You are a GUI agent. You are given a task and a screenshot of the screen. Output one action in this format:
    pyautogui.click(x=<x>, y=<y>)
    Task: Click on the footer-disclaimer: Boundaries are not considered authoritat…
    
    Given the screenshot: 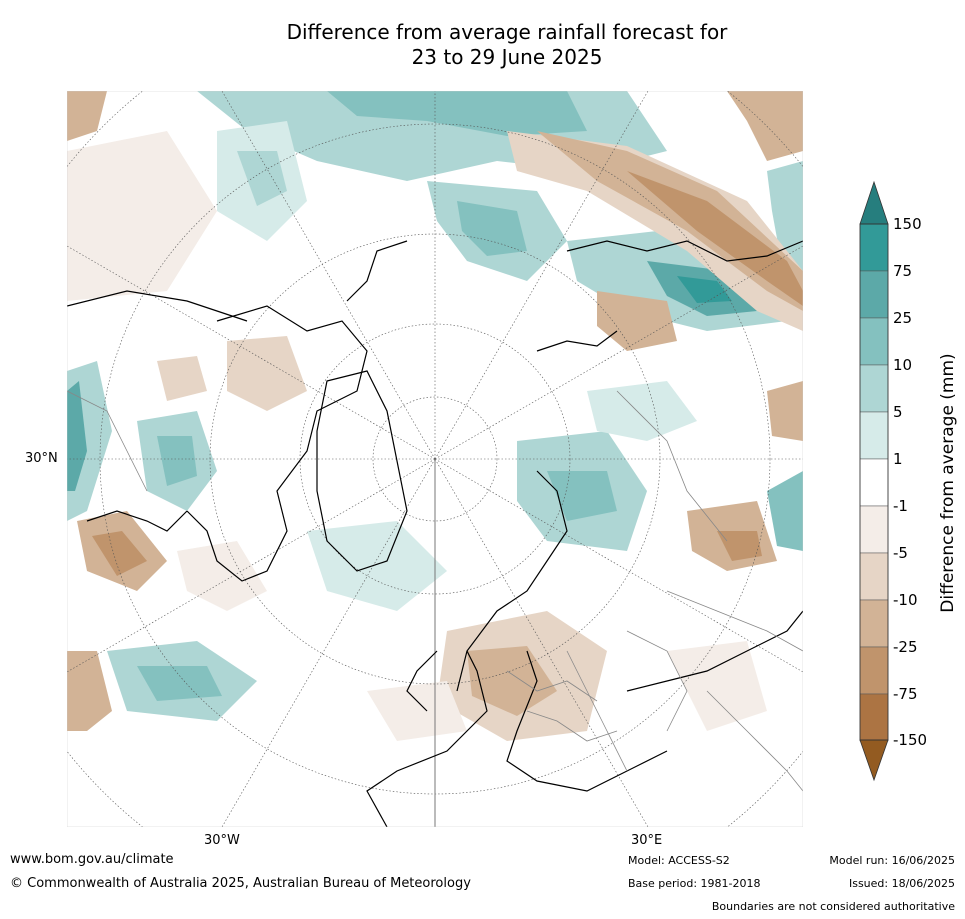 What is the action you would take?
    pyautogui.click(x=833, y=906)
    